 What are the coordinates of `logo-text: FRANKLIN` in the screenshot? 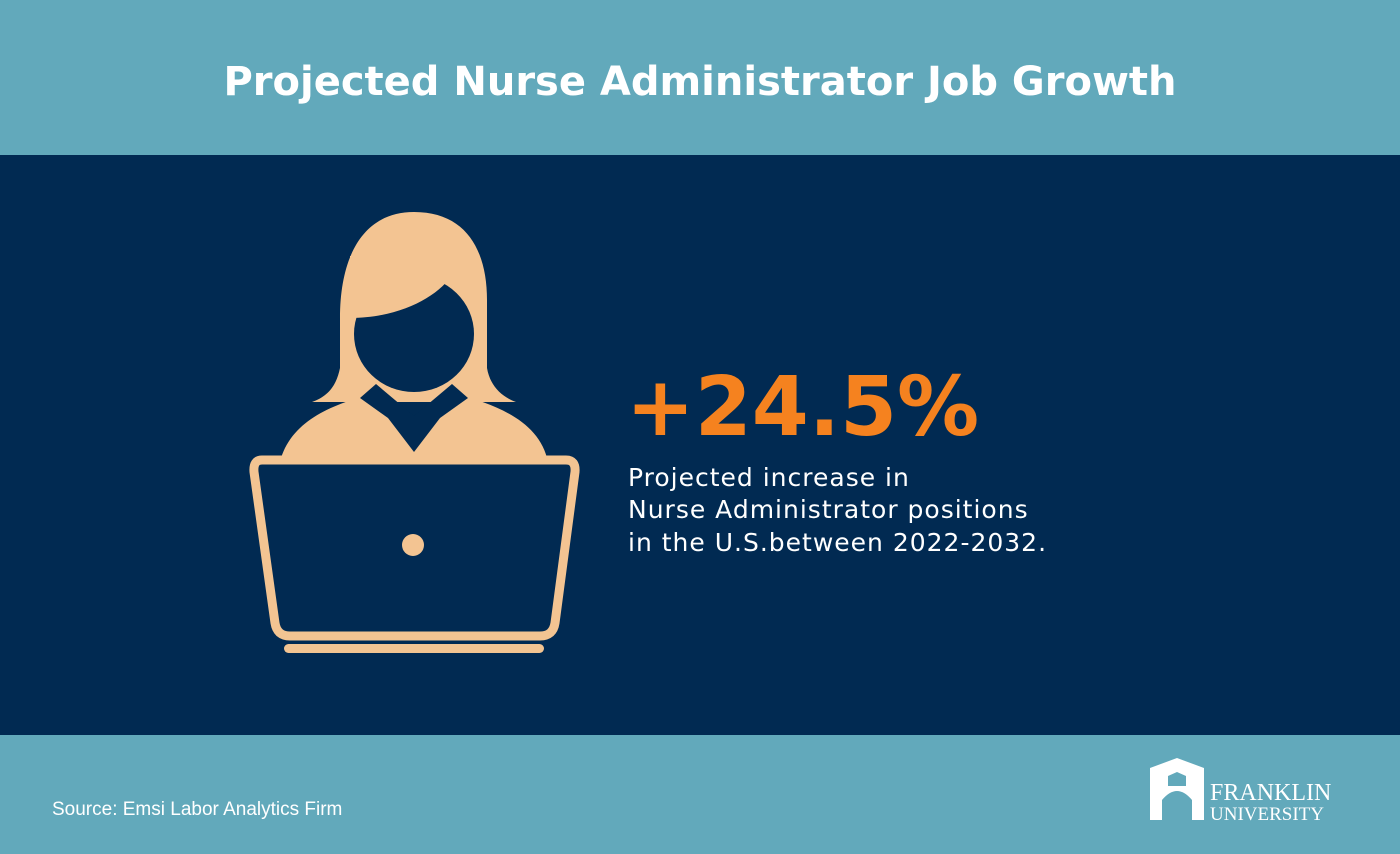 It's located at (1270, 793).